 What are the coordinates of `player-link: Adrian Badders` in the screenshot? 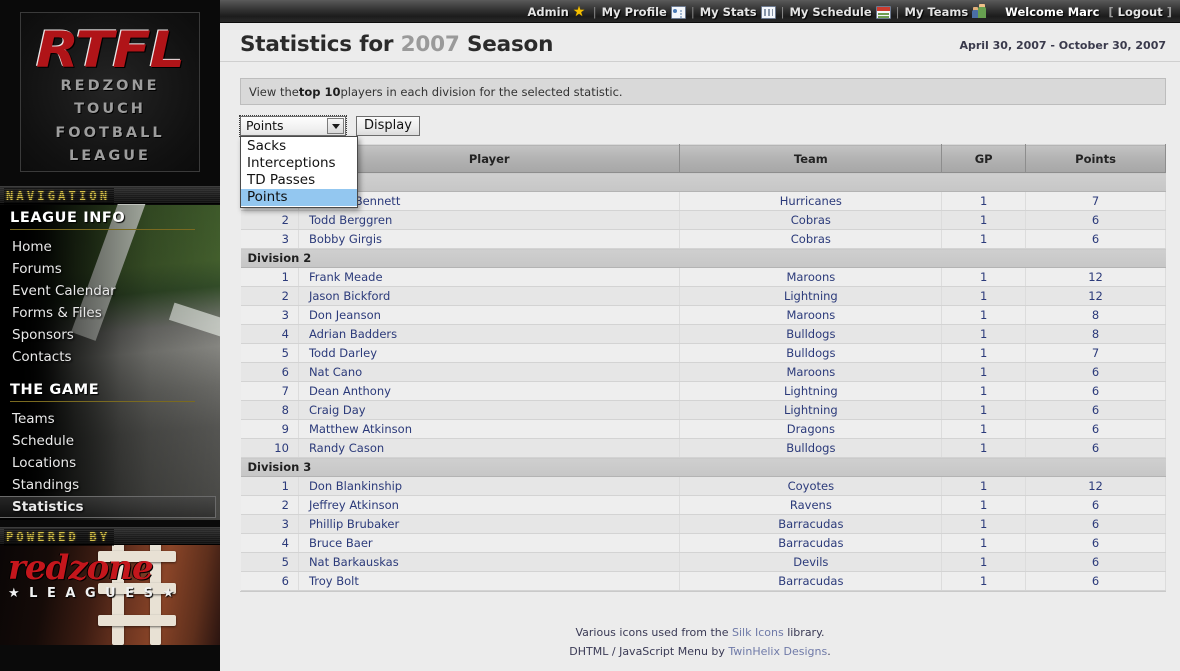 It's located at (353, 334).